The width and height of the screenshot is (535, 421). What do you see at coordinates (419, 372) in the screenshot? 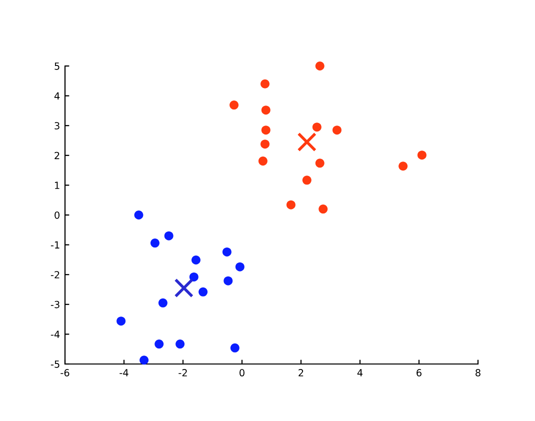
I see `x-tick-label: 6` at bounding box center [419, 372].